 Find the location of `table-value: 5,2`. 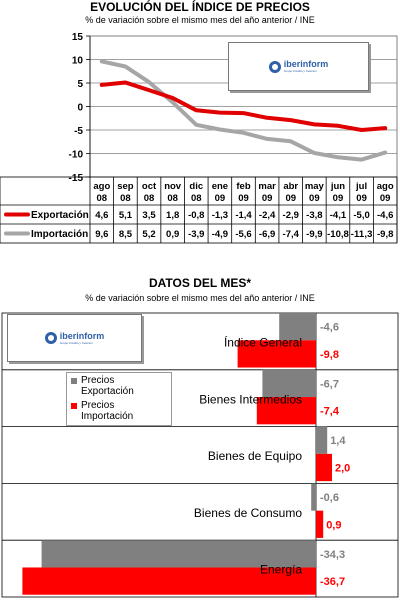

table-value: 5,2 is located at coordinates (148, 234).